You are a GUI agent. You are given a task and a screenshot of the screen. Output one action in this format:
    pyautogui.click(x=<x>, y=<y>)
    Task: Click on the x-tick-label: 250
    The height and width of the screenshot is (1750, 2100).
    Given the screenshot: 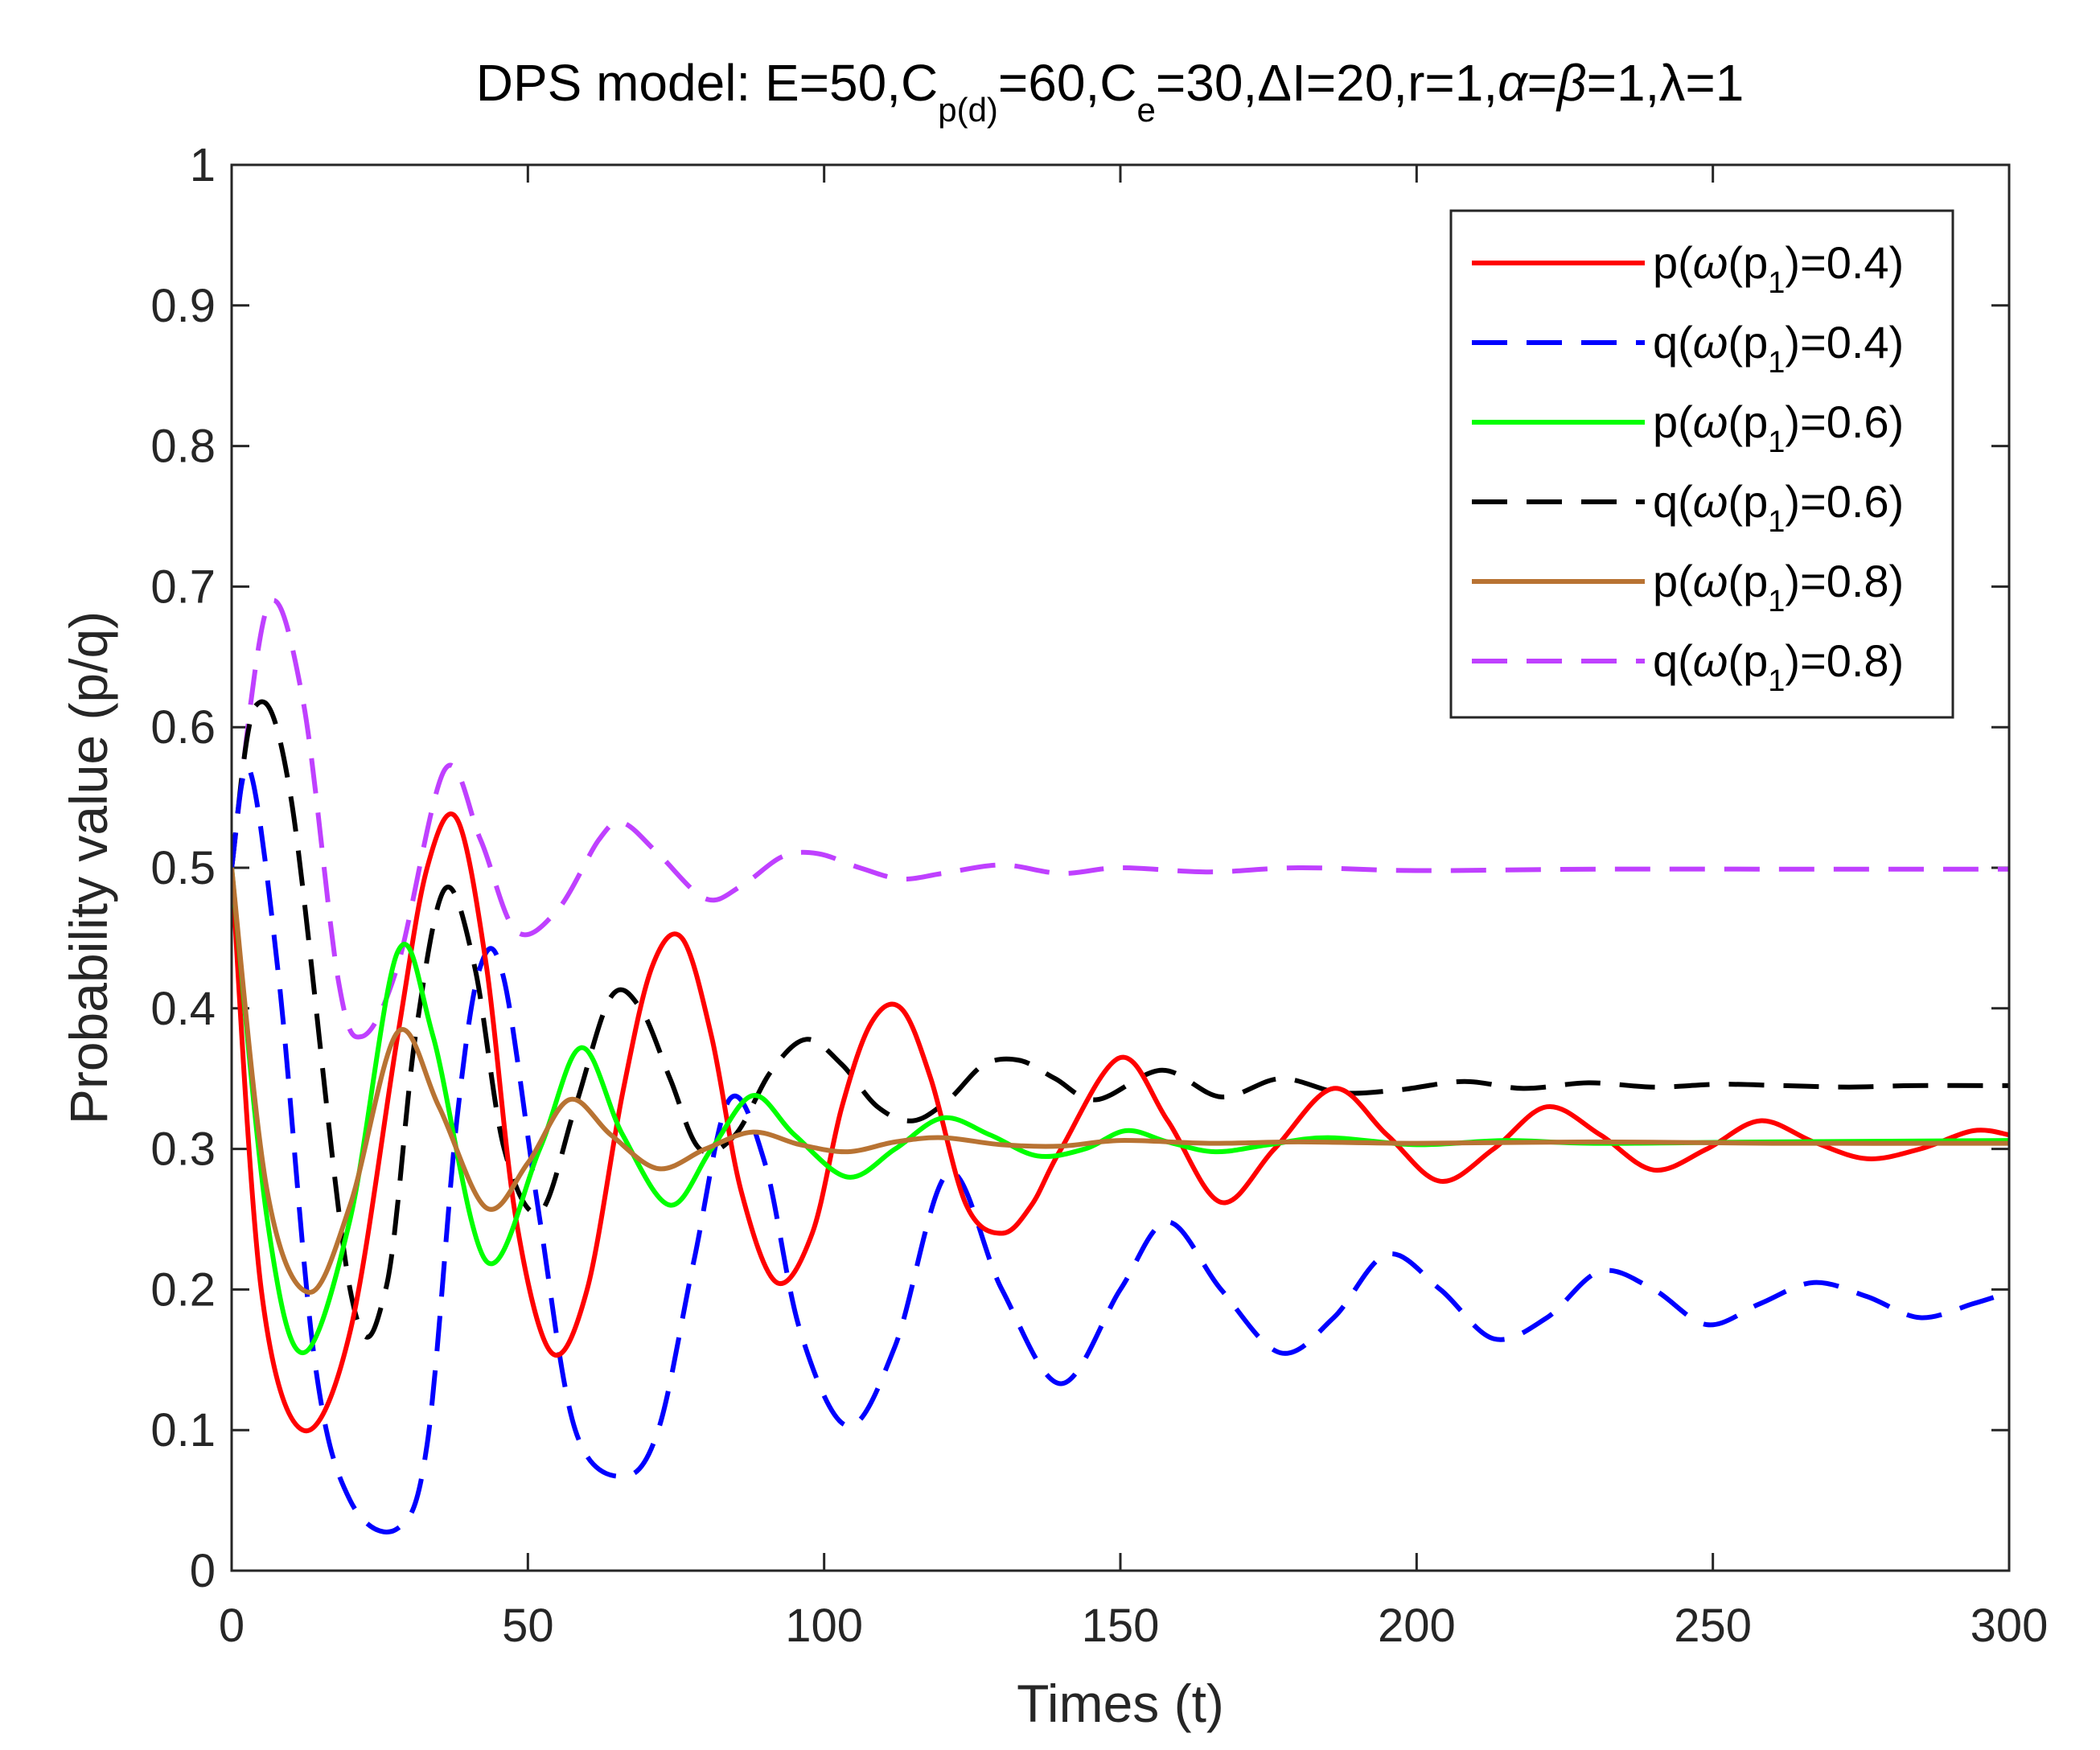 What is the action you would take?
    pyautogui.click(x=1713, y=1626)
    